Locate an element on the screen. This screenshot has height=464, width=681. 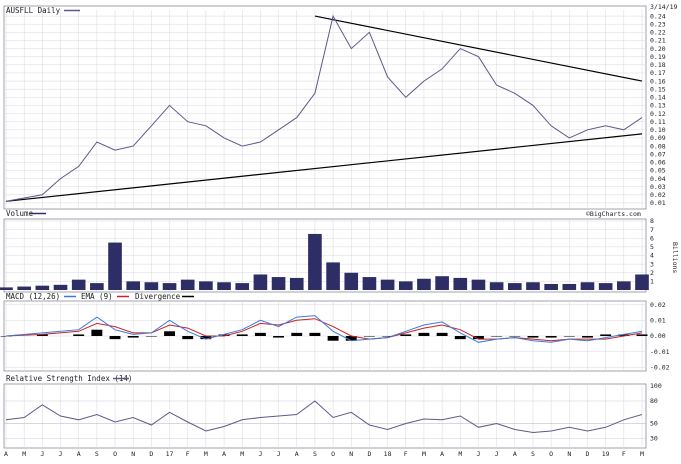
price-y-tick: 0.18 is located at coordinates (658, 65).